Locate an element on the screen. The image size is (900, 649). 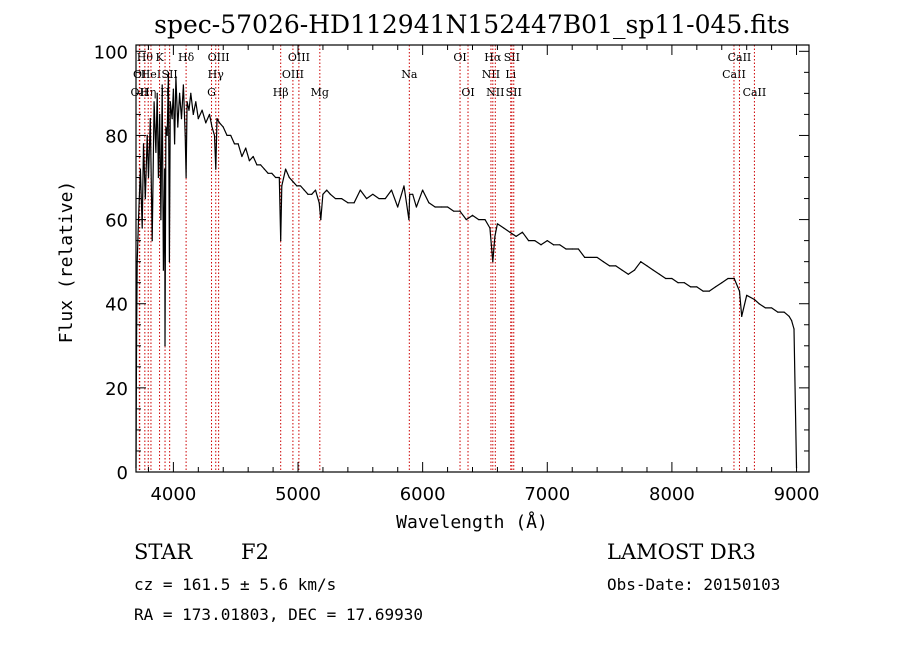
y-tick-label: 20 is located at coordinates (116, 389).